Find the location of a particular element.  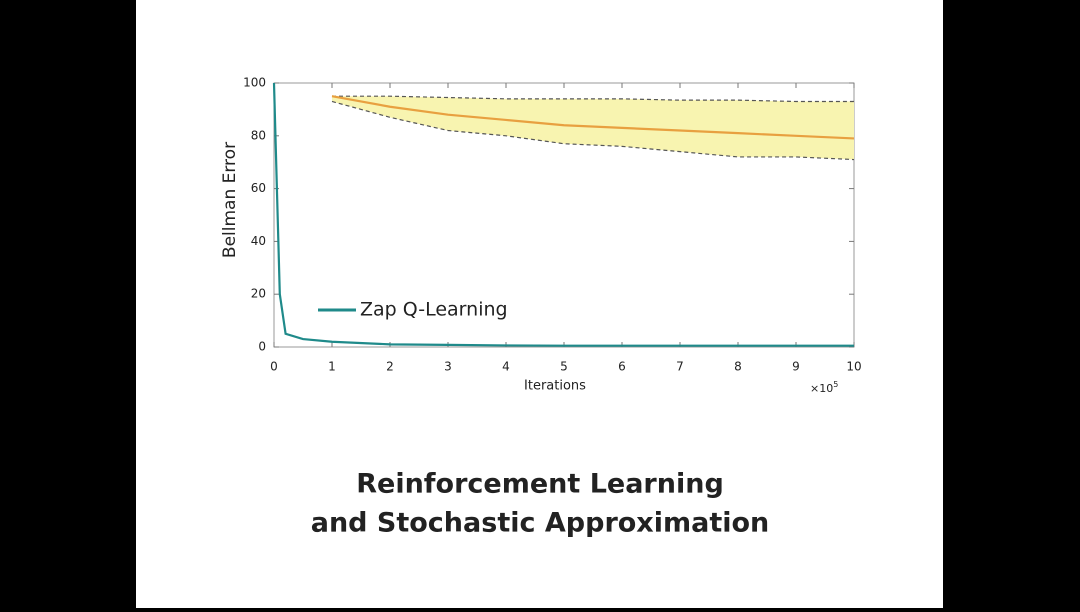

slide-title: Reinforcement Learning is located at coordinates (540, 484).